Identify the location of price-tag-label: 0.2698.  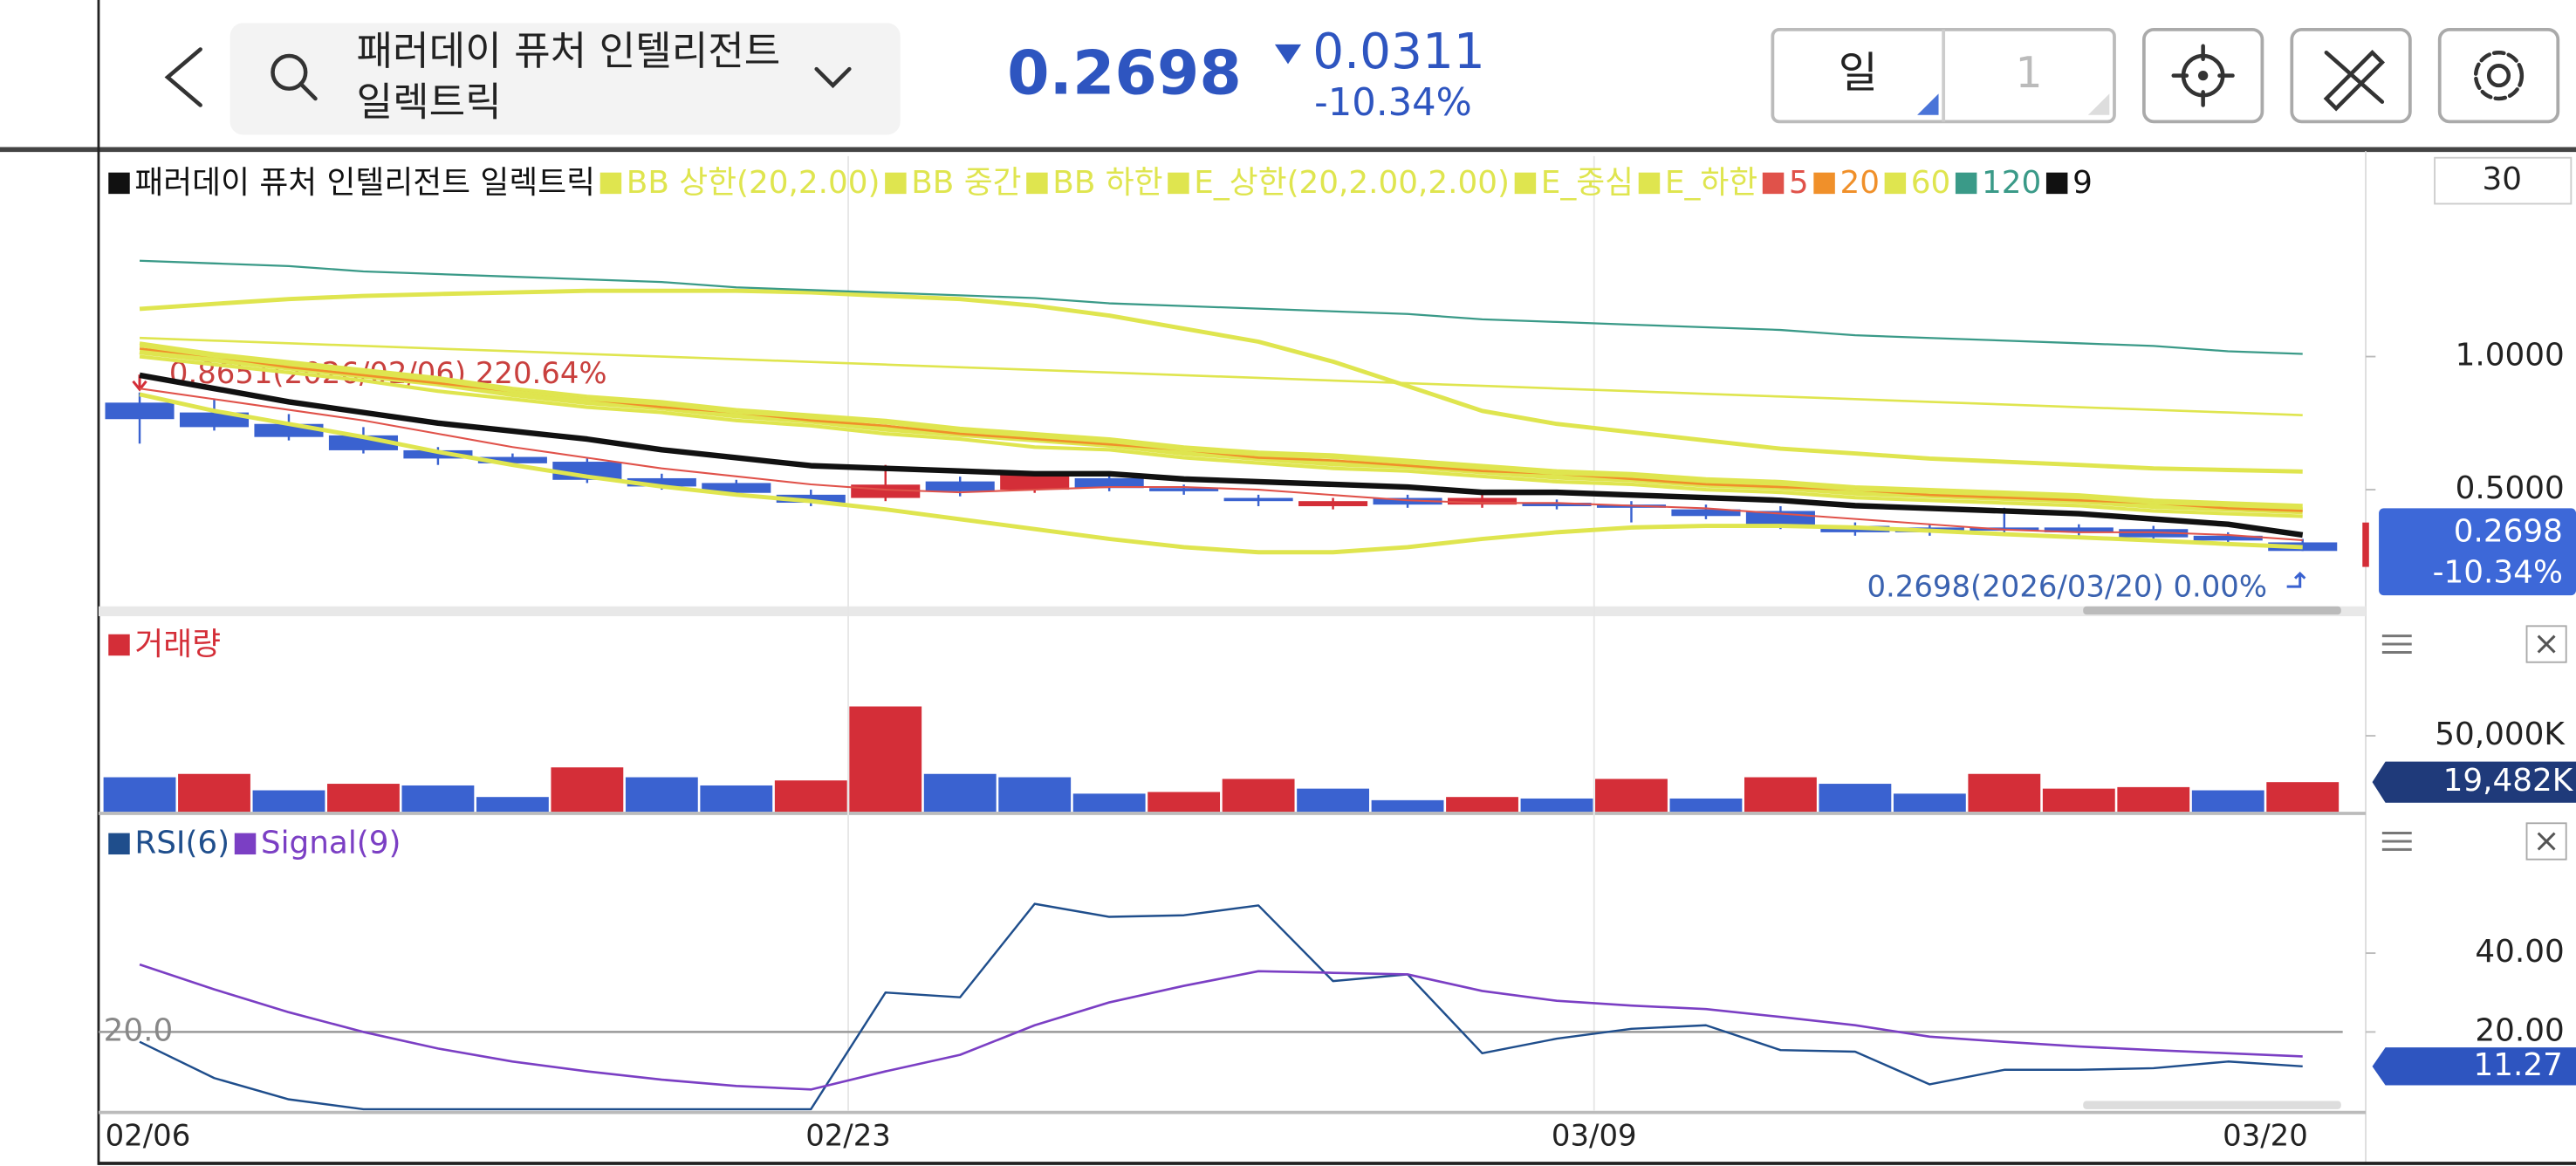
(2508, 532).